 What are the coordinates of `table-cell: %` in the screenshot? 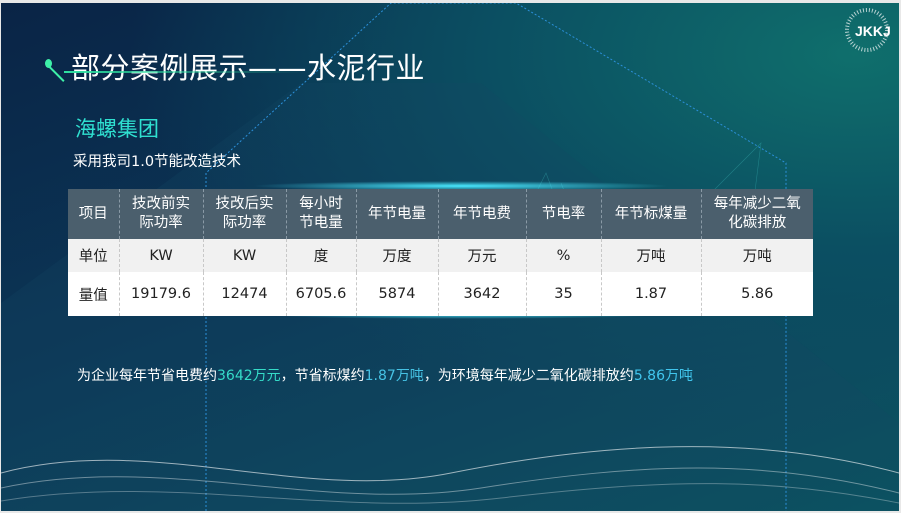 It's located at (564, 255).